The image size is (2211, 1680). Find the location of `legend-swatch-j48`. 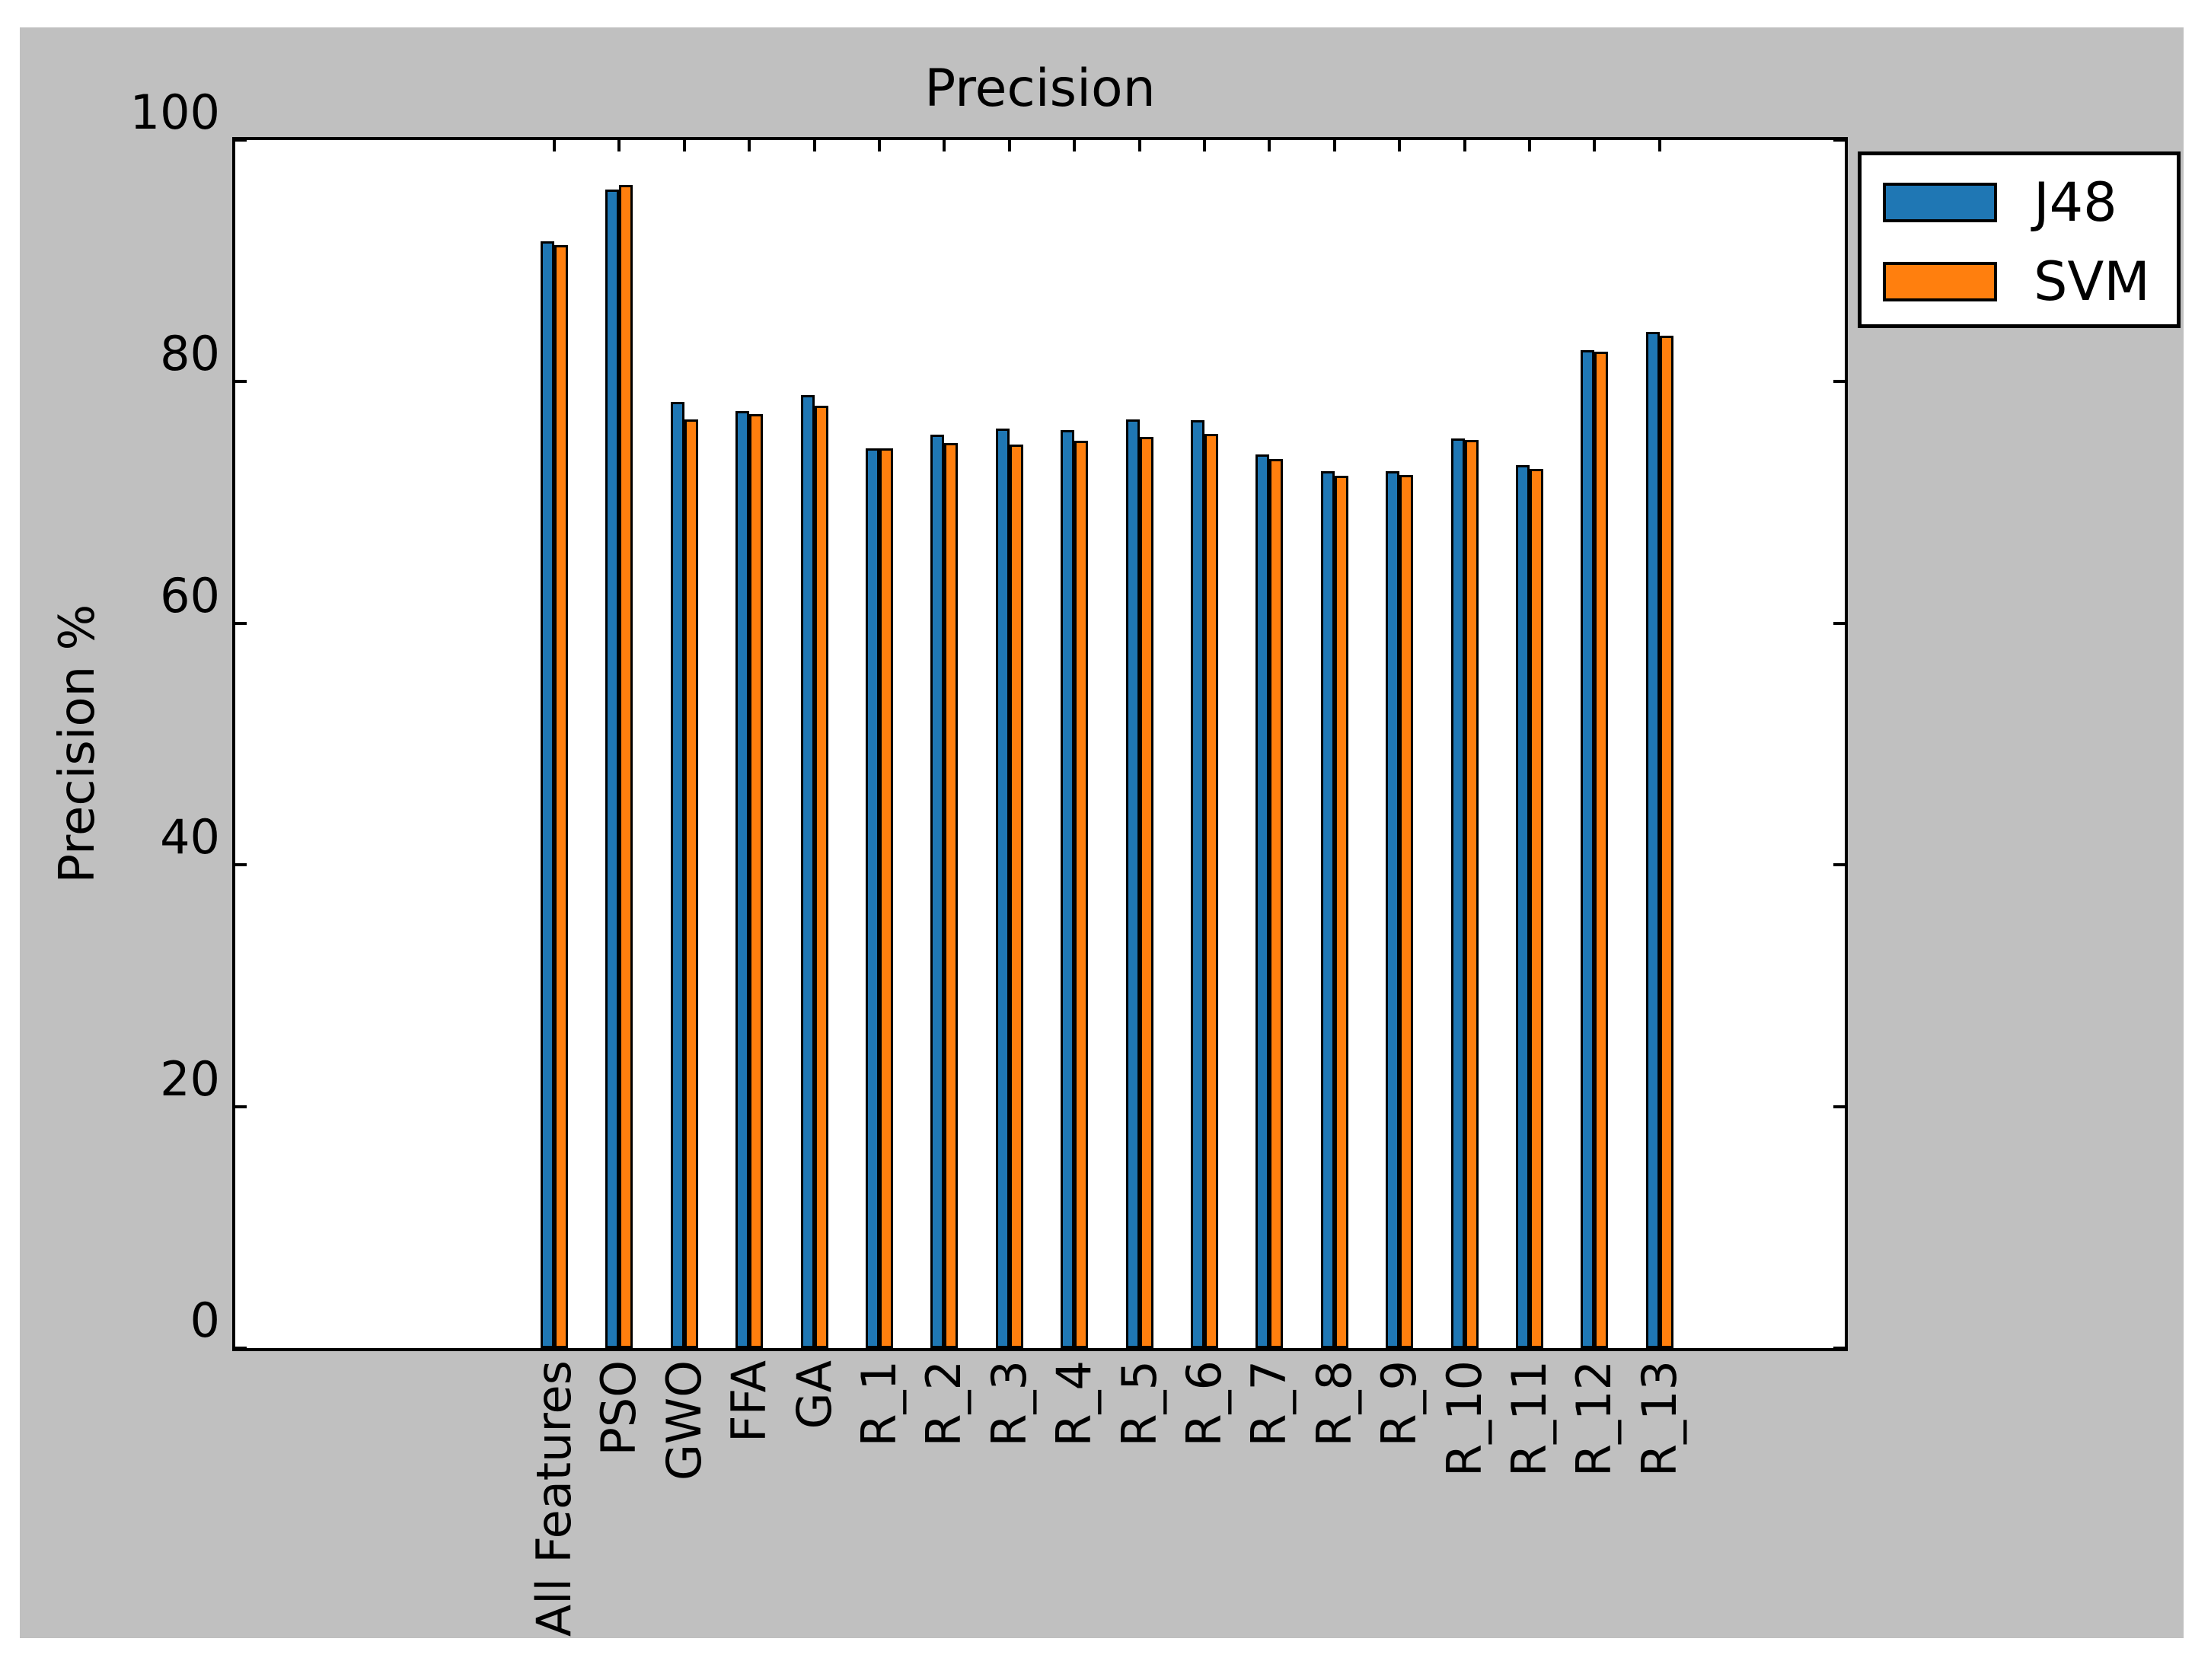

legend-swatch-j48 is located at coordinates (1940, 203).